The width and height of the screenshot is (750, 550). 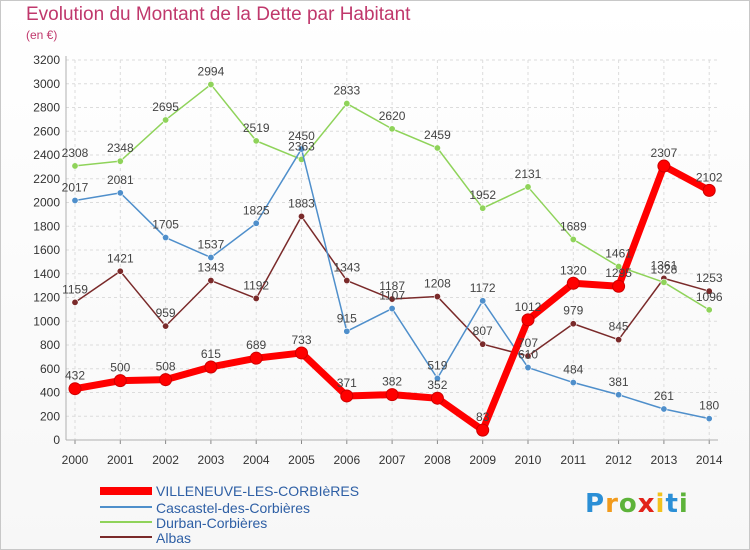 What do you see at coordinates (483, 331) in the screenshot?
I see `data-label-albas: 807` at bounding box center [483, 331].